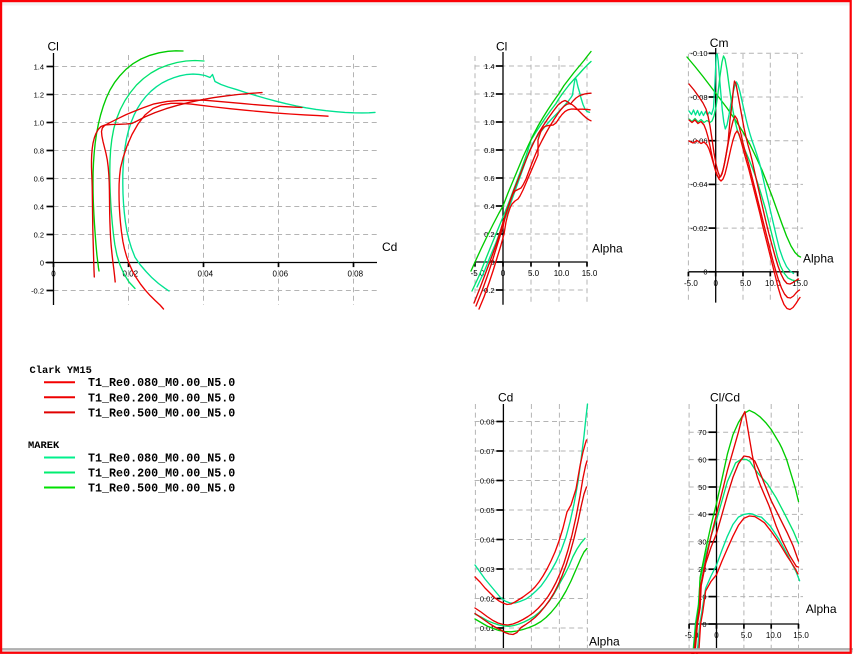  What do you see at coordinates (487, 569) in the screenshot?
I see `svg-text: 0.03` at bounding box center [487, 569].